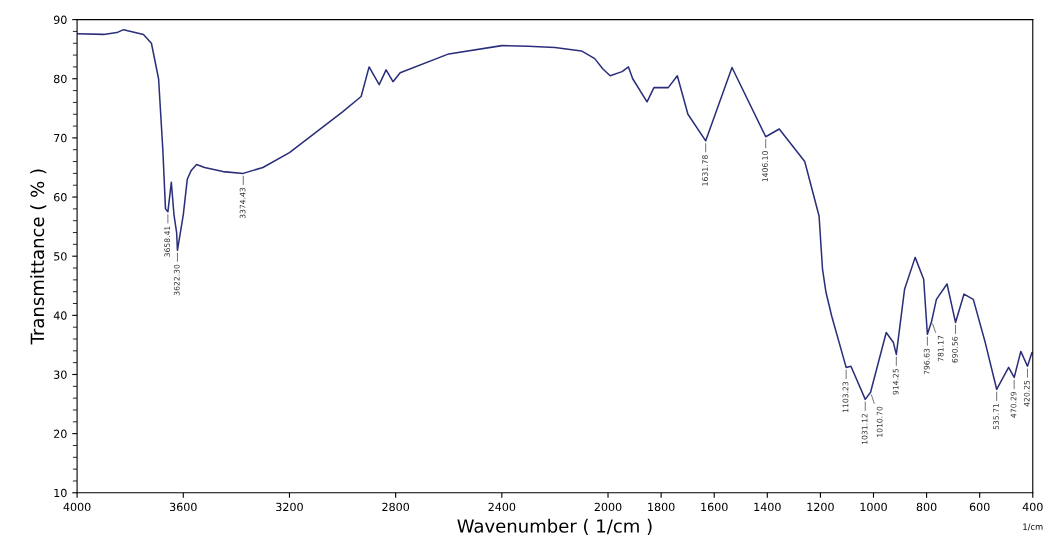  What do you see at coordinates (979, 507) in the screenshot?
I see `x-tick-label: 600` at bounding box center [979, 507].